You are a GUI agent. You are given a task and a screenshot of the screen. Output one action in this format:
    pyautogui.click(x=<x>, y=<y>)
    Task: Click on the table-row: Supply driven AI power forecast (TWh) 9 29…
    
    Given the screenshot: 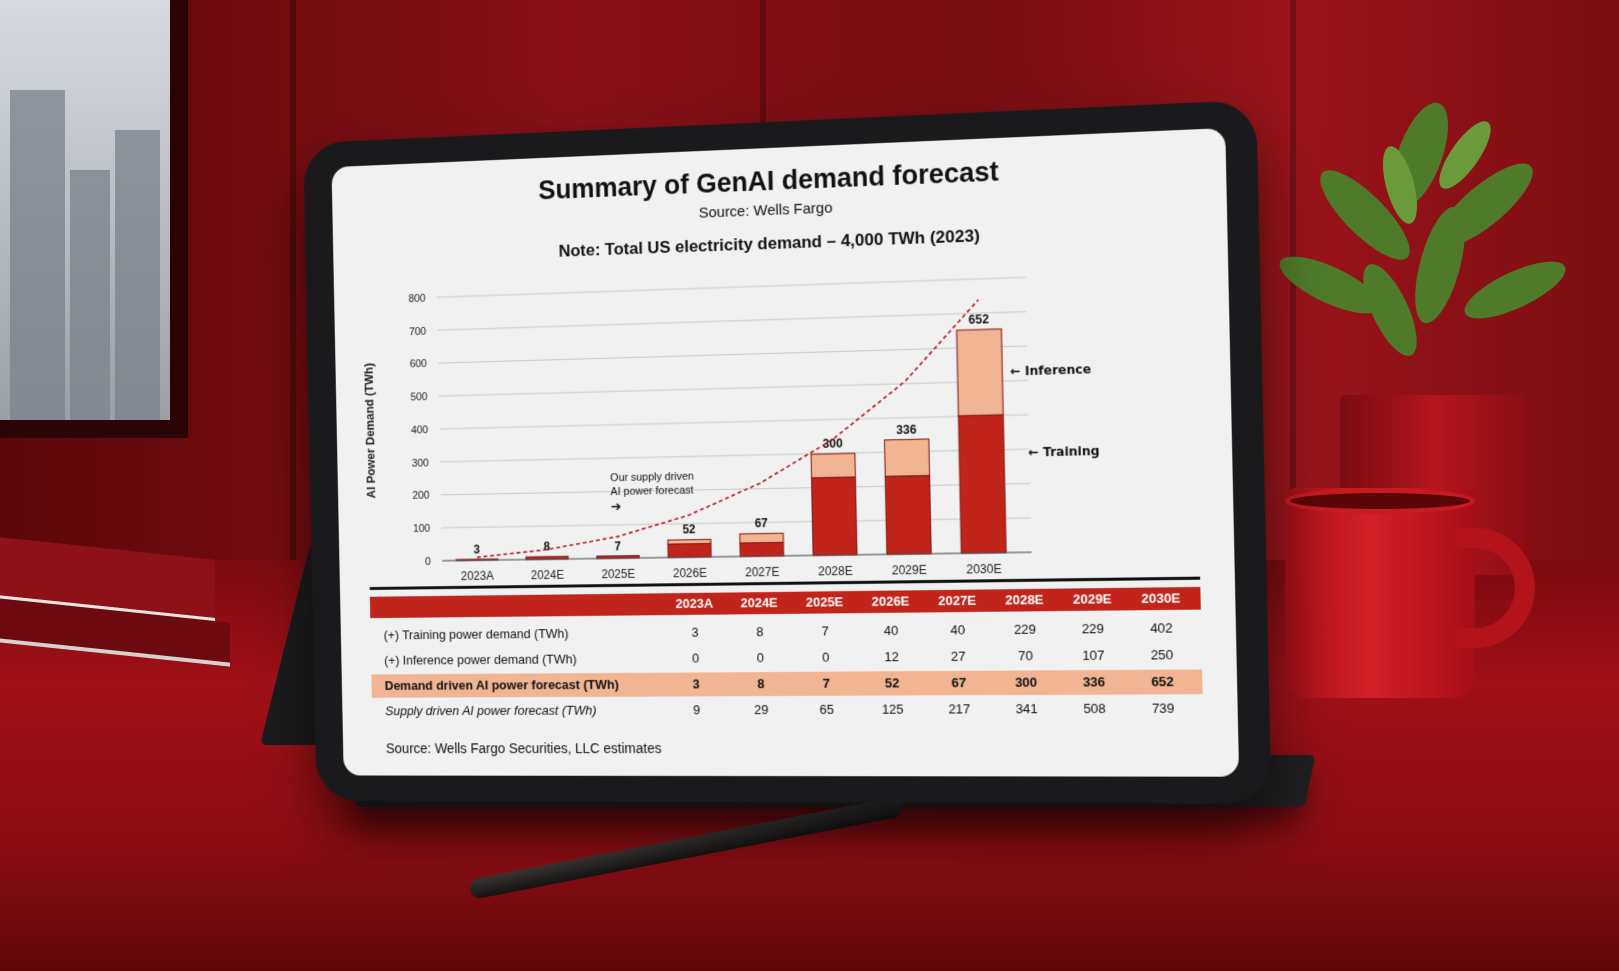 What is the action you would take?
    pyautogui.click(x=787, y=709)
    